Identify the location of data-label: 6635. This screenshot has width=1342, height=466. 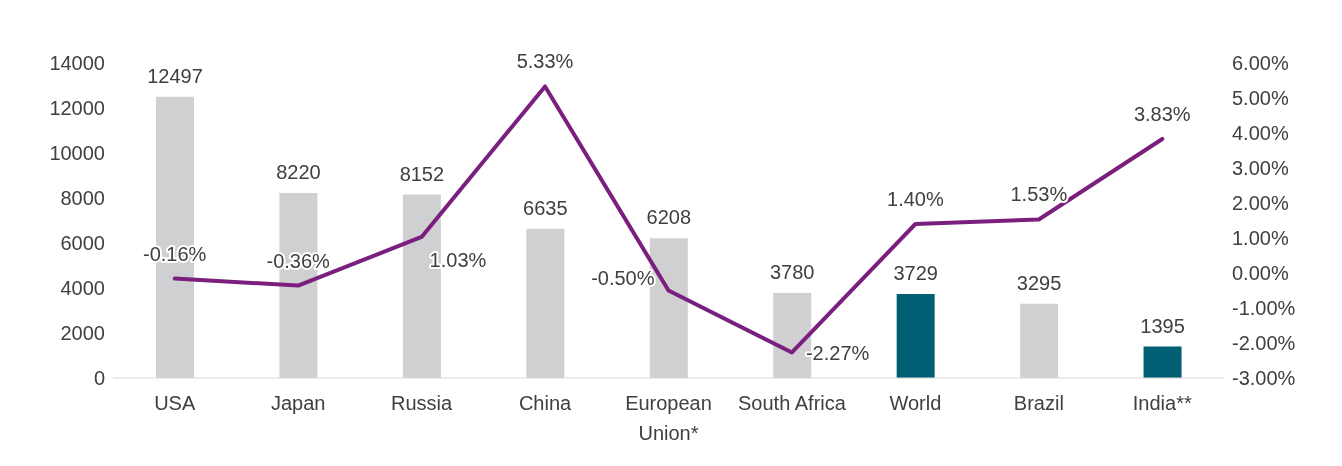
(545, 207).